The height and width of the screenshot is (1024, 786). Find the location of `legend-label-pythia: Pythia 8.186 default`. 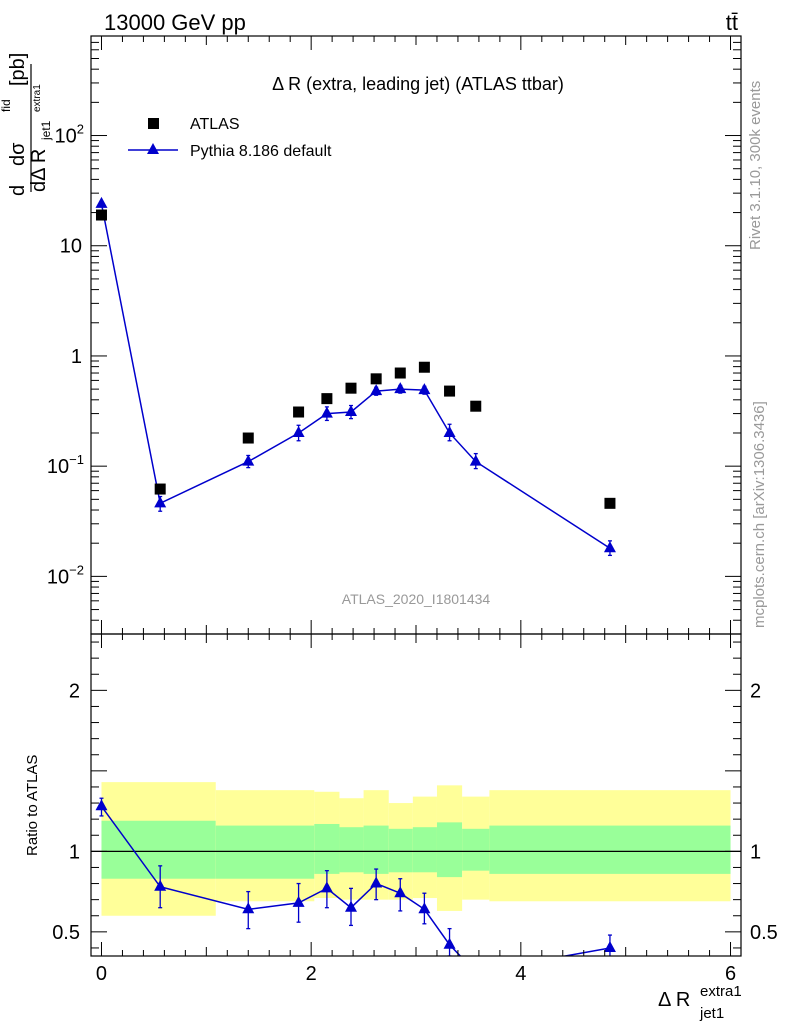

legend-label-pythia: Pythia 8.186 default is located at coordinates (261, 151).